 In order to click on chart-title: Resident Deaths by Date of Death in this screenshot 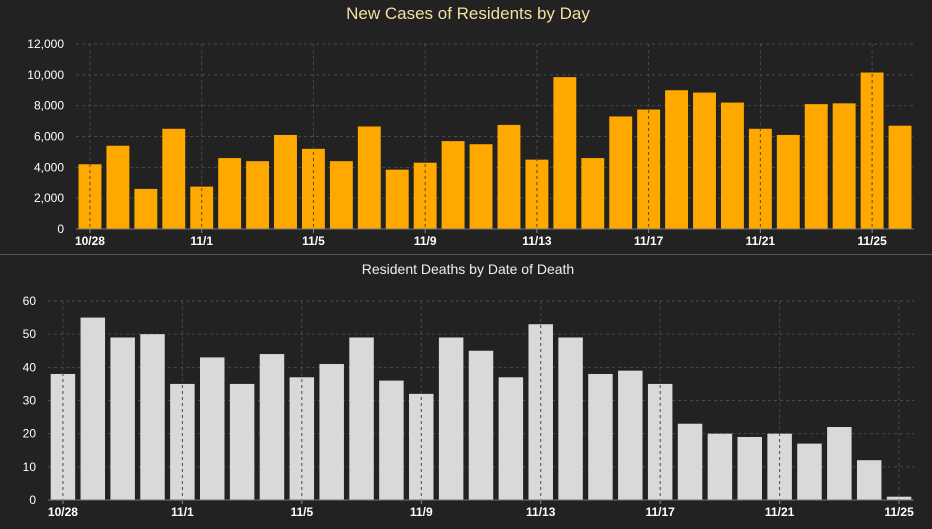, I will do `click(468, 269)`.